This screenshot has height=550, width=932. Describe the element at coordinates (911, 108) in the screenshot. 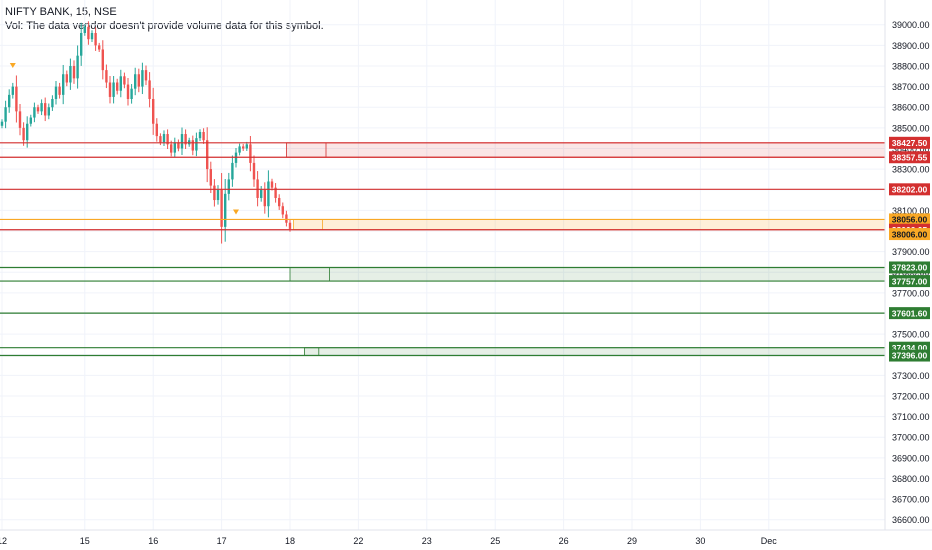

I see `price-tick-label: 38600.00` at that location.